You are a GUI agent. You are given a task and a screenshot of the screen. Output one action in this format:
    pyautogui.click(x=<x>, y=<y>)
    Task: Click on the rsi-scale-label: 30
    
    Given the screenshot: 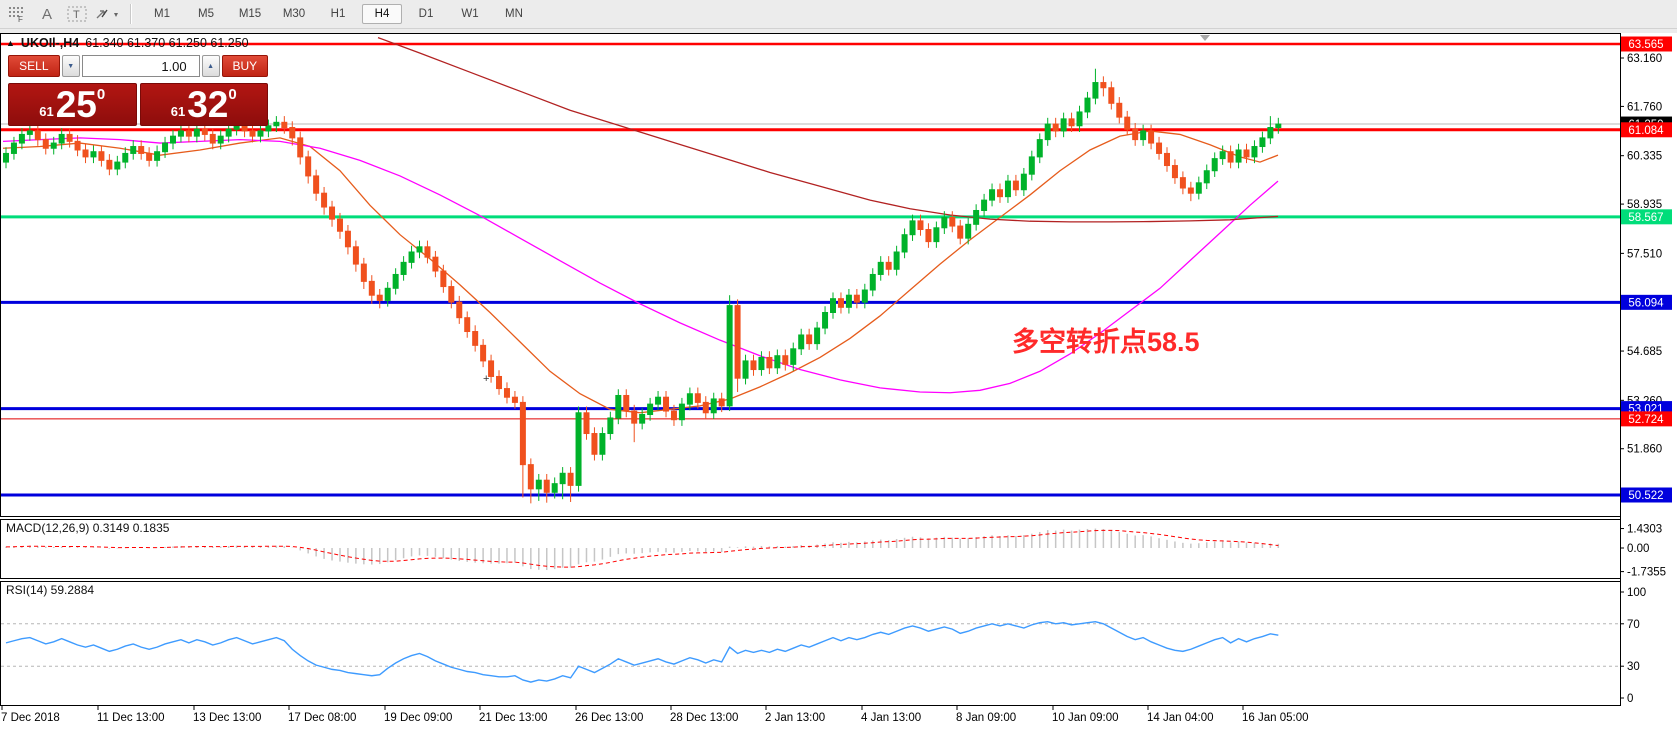 What is the action you would take?
    pyautogui.click(x=1633, y=667)
    